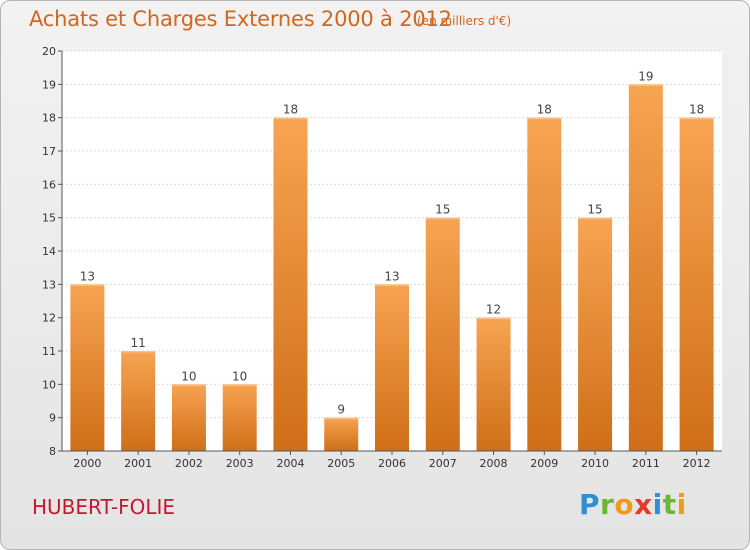  What do you see at coordinates (49, 218) in the screenshot?
I see `y-tick-label: 15` at bounding box center [49, 218].